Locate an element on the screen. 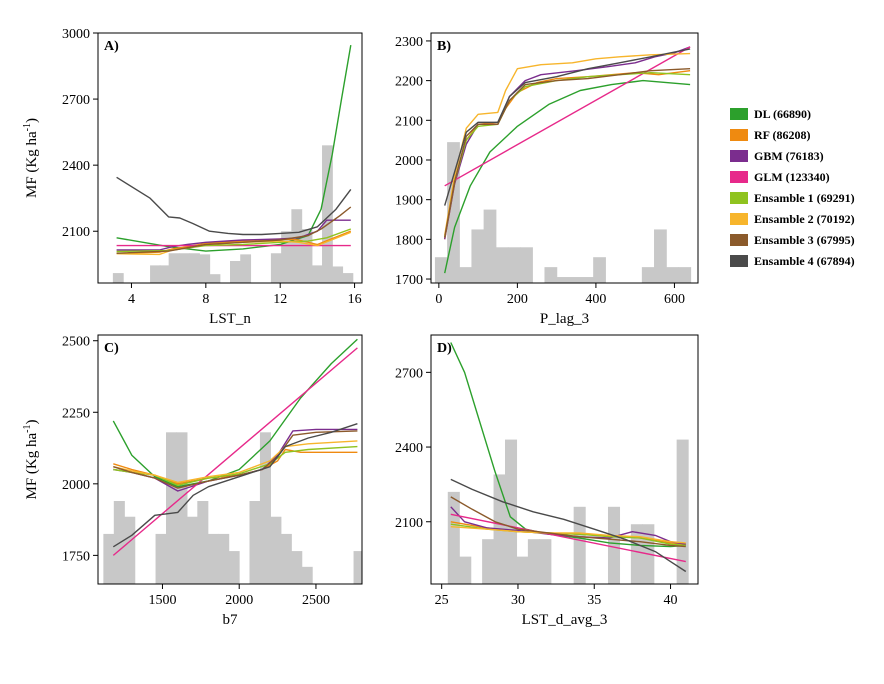 The height and width of the screenshot is (684, 884). x-tick-label: 8 is located at coordinates (205, 299).